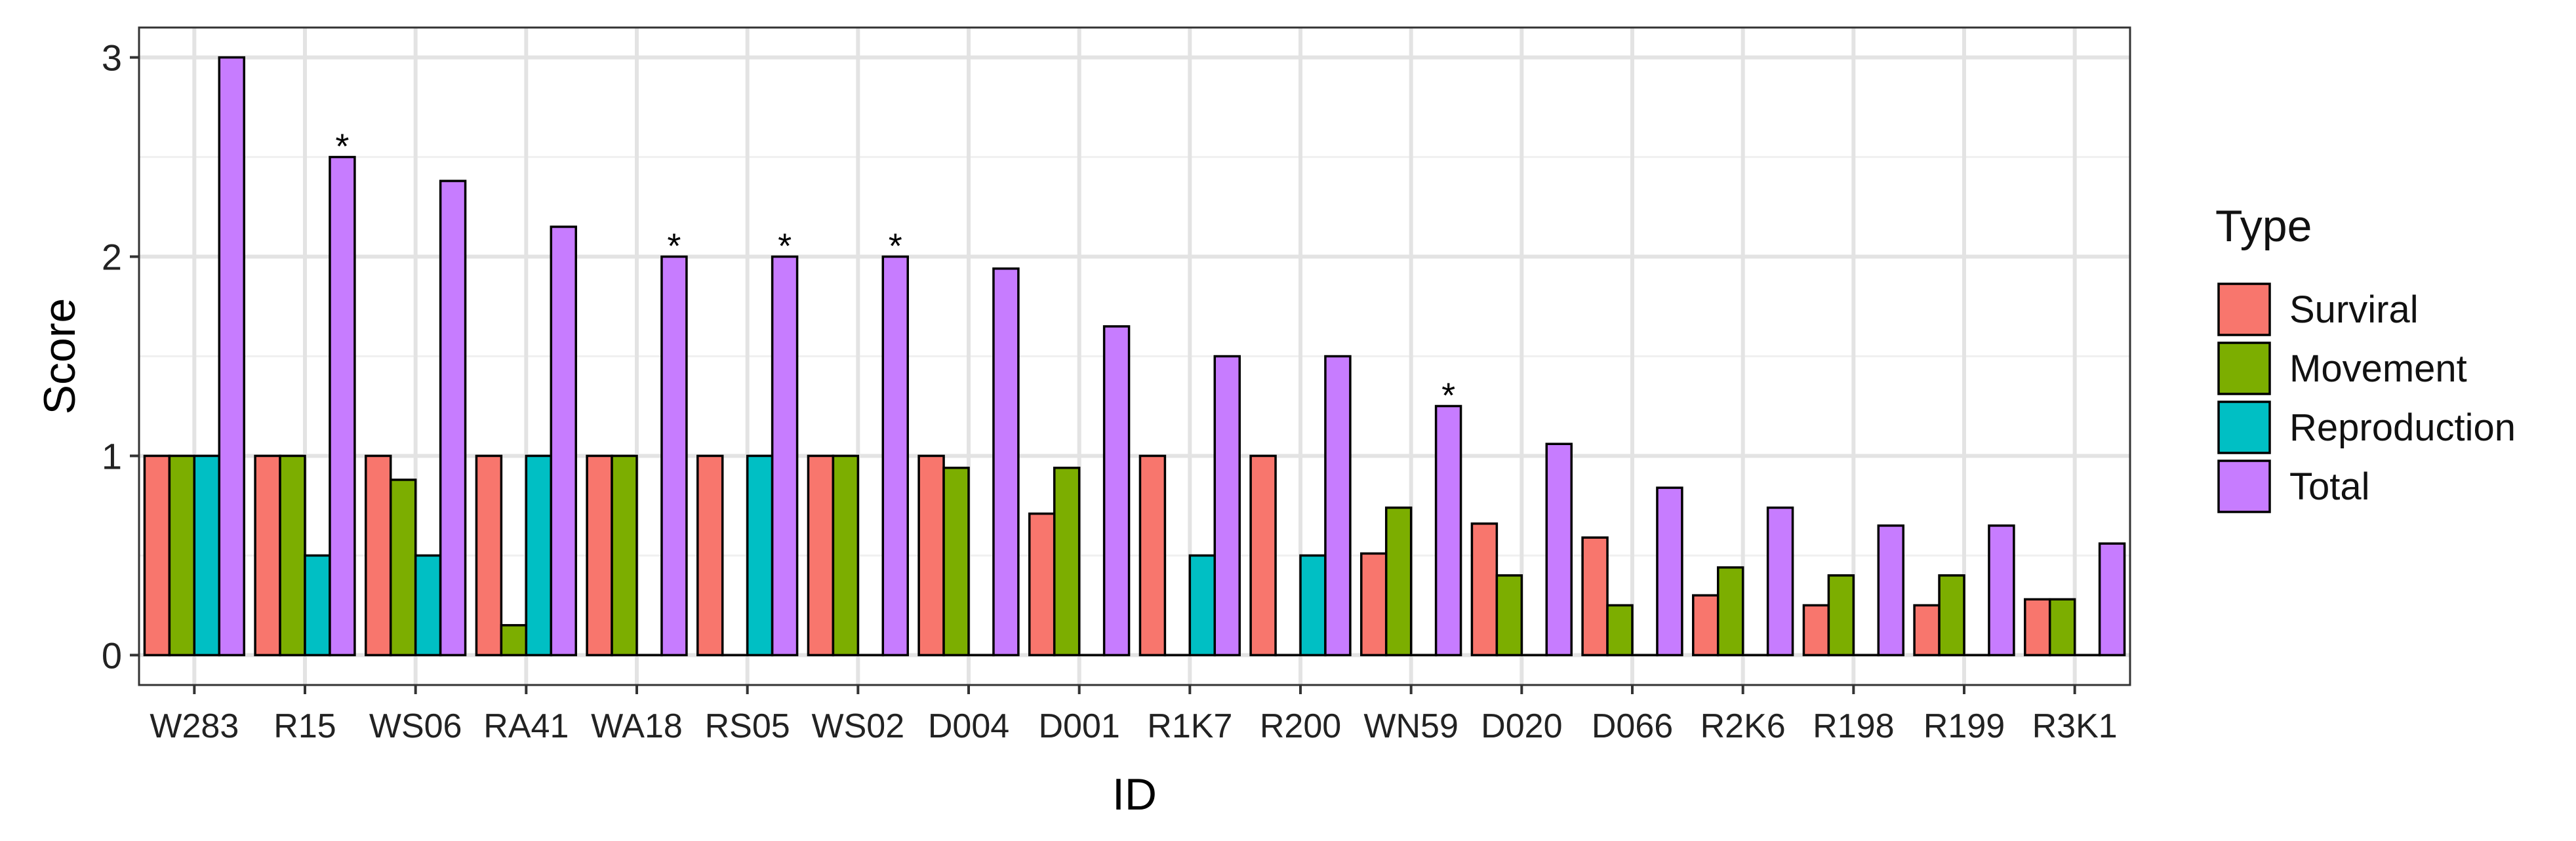 Image resolution: width=2576 pixels, height=841 pixels. What do you see at coordinates (785, 456) in the screenshot?
I see `bar-total-rs05` at bounding box center [785, 456].